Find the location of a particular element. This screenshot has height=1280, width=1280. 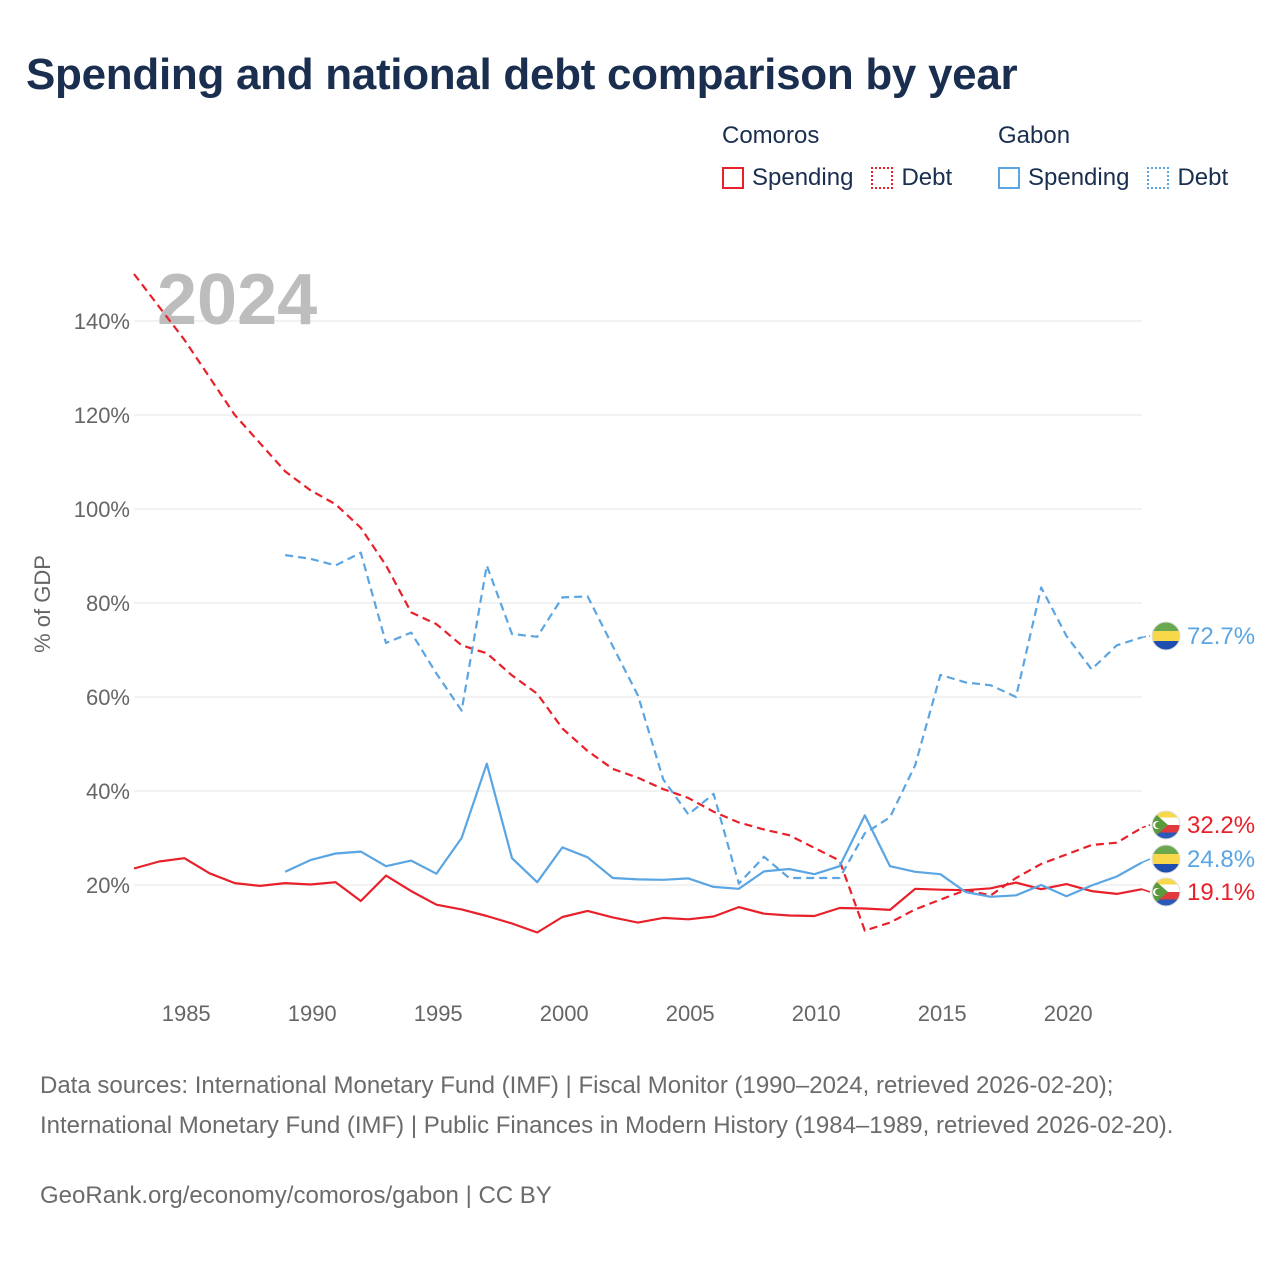

x-tick-label: 2010 is located at coordinates (816, 1013).